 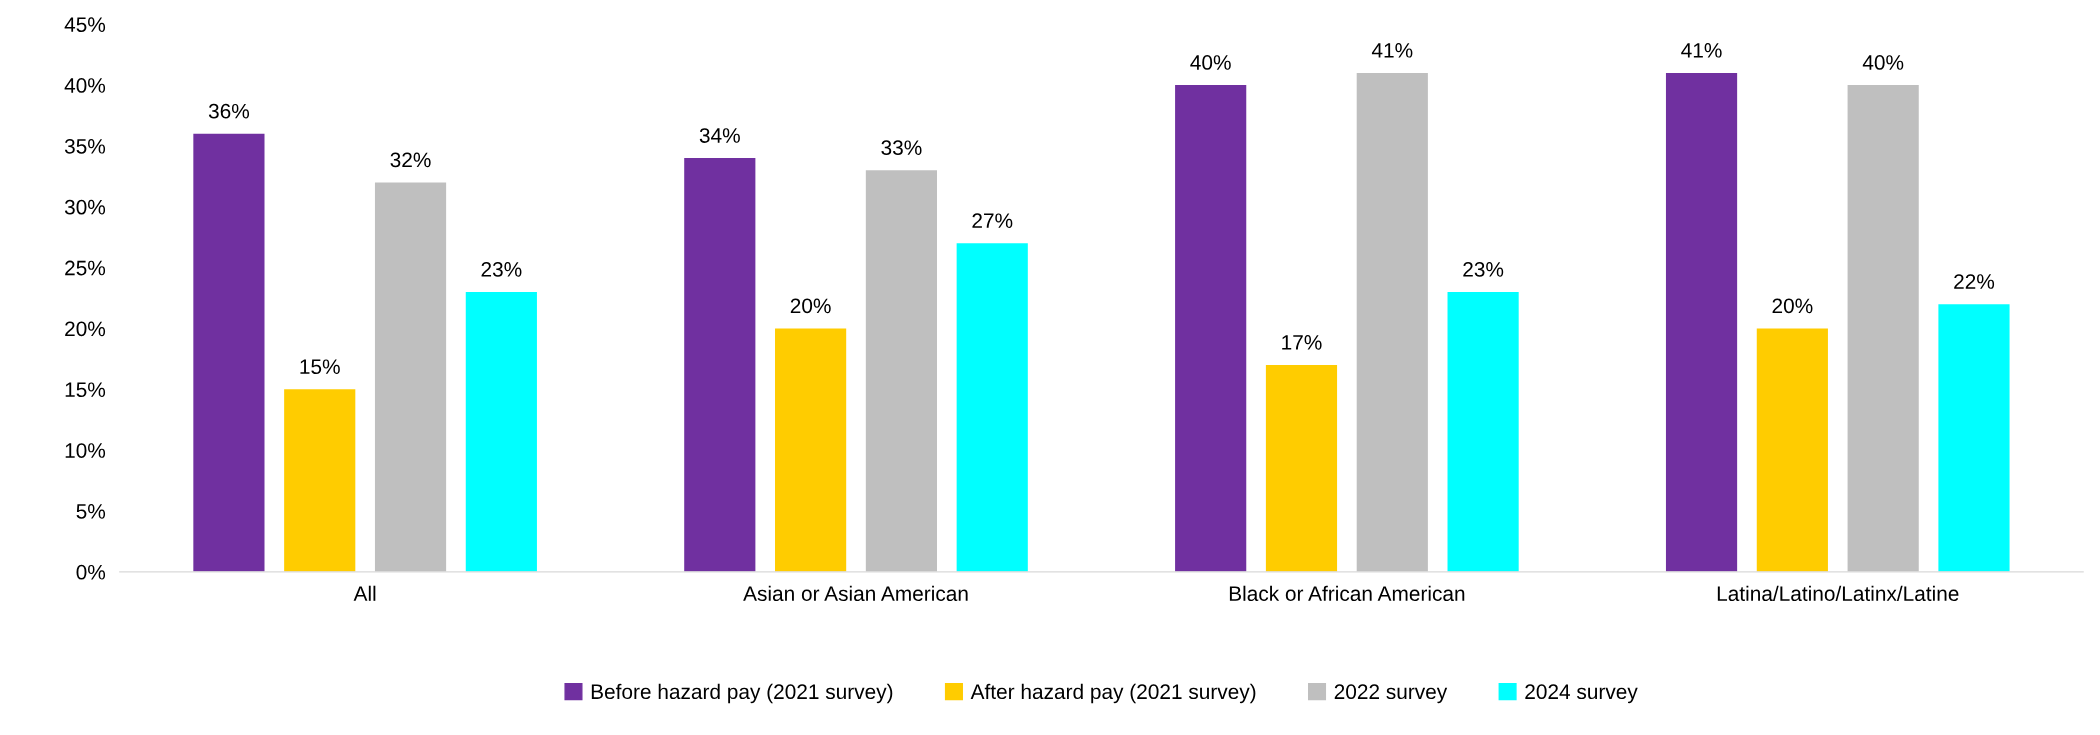 I want to click on data-label: 15%, so click(x=320, y=367).